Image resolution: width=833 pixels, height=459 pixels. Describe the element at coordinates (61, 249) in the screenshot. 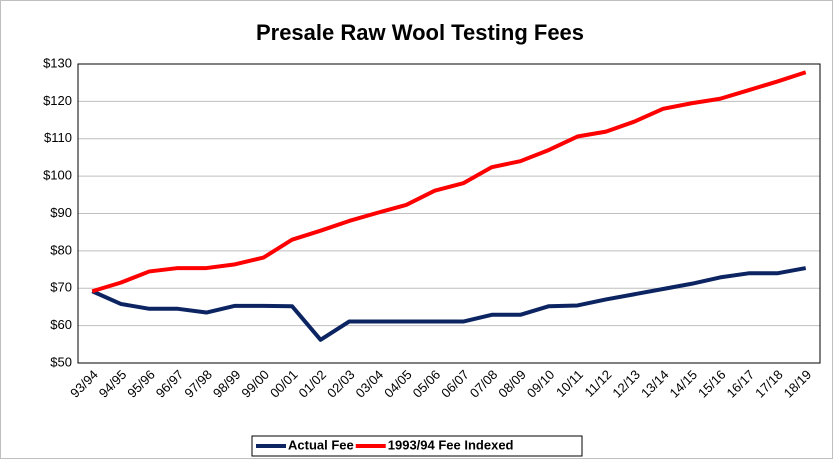

I see `y-tick-label: $80` at that location.